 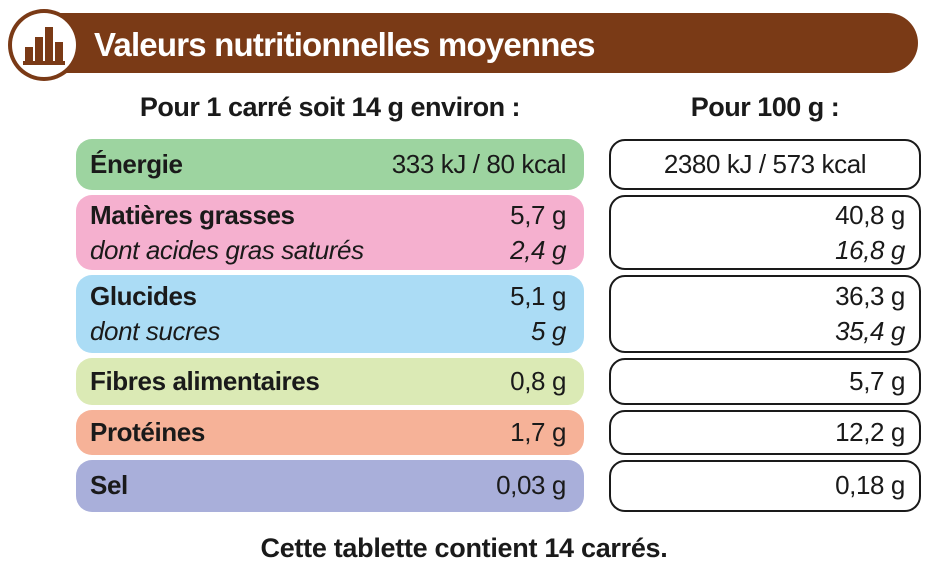 I want to click on proteines-per100-value: 12,2 g, so click(x=870, y=432).